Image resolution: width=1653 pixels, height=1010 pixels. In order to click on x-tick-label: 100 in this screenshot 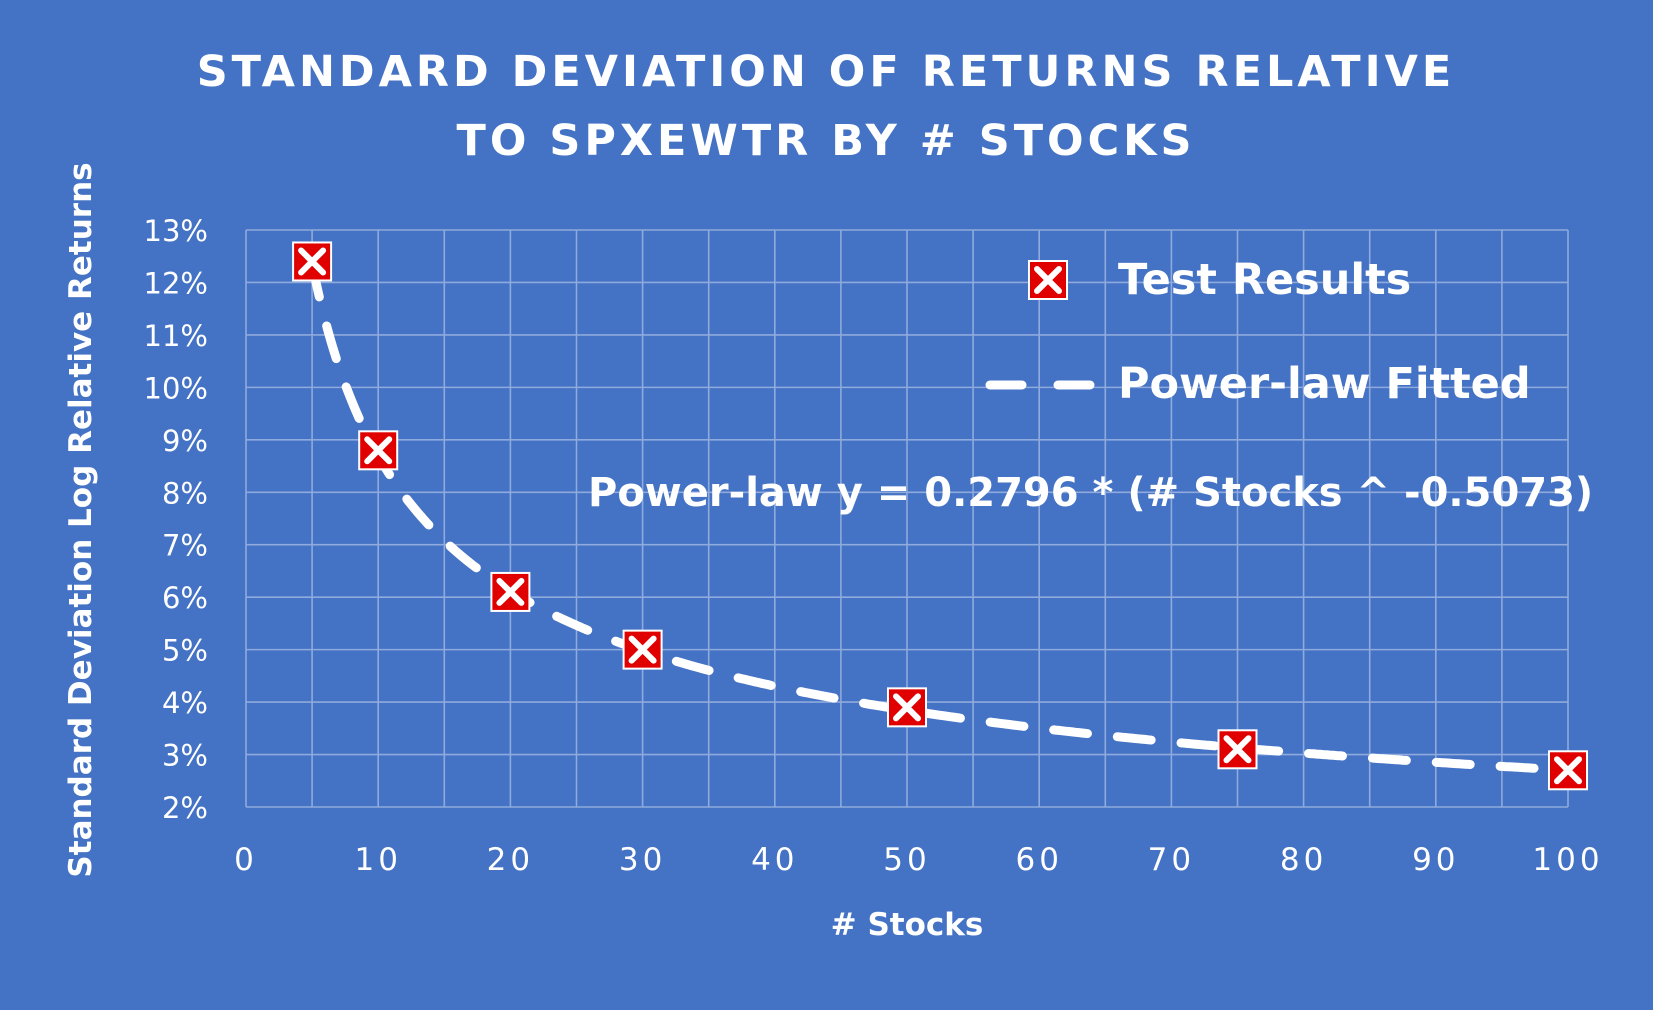, I will do `click(1567, 860)`.